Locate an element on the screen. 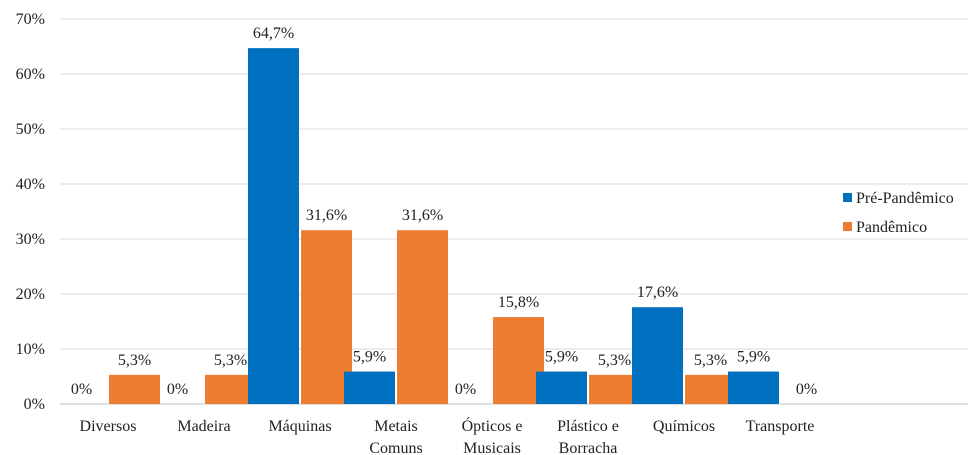 The image size is (973, 455). category-label: Ópticos e Musicais is located at coordinates (492, 435).